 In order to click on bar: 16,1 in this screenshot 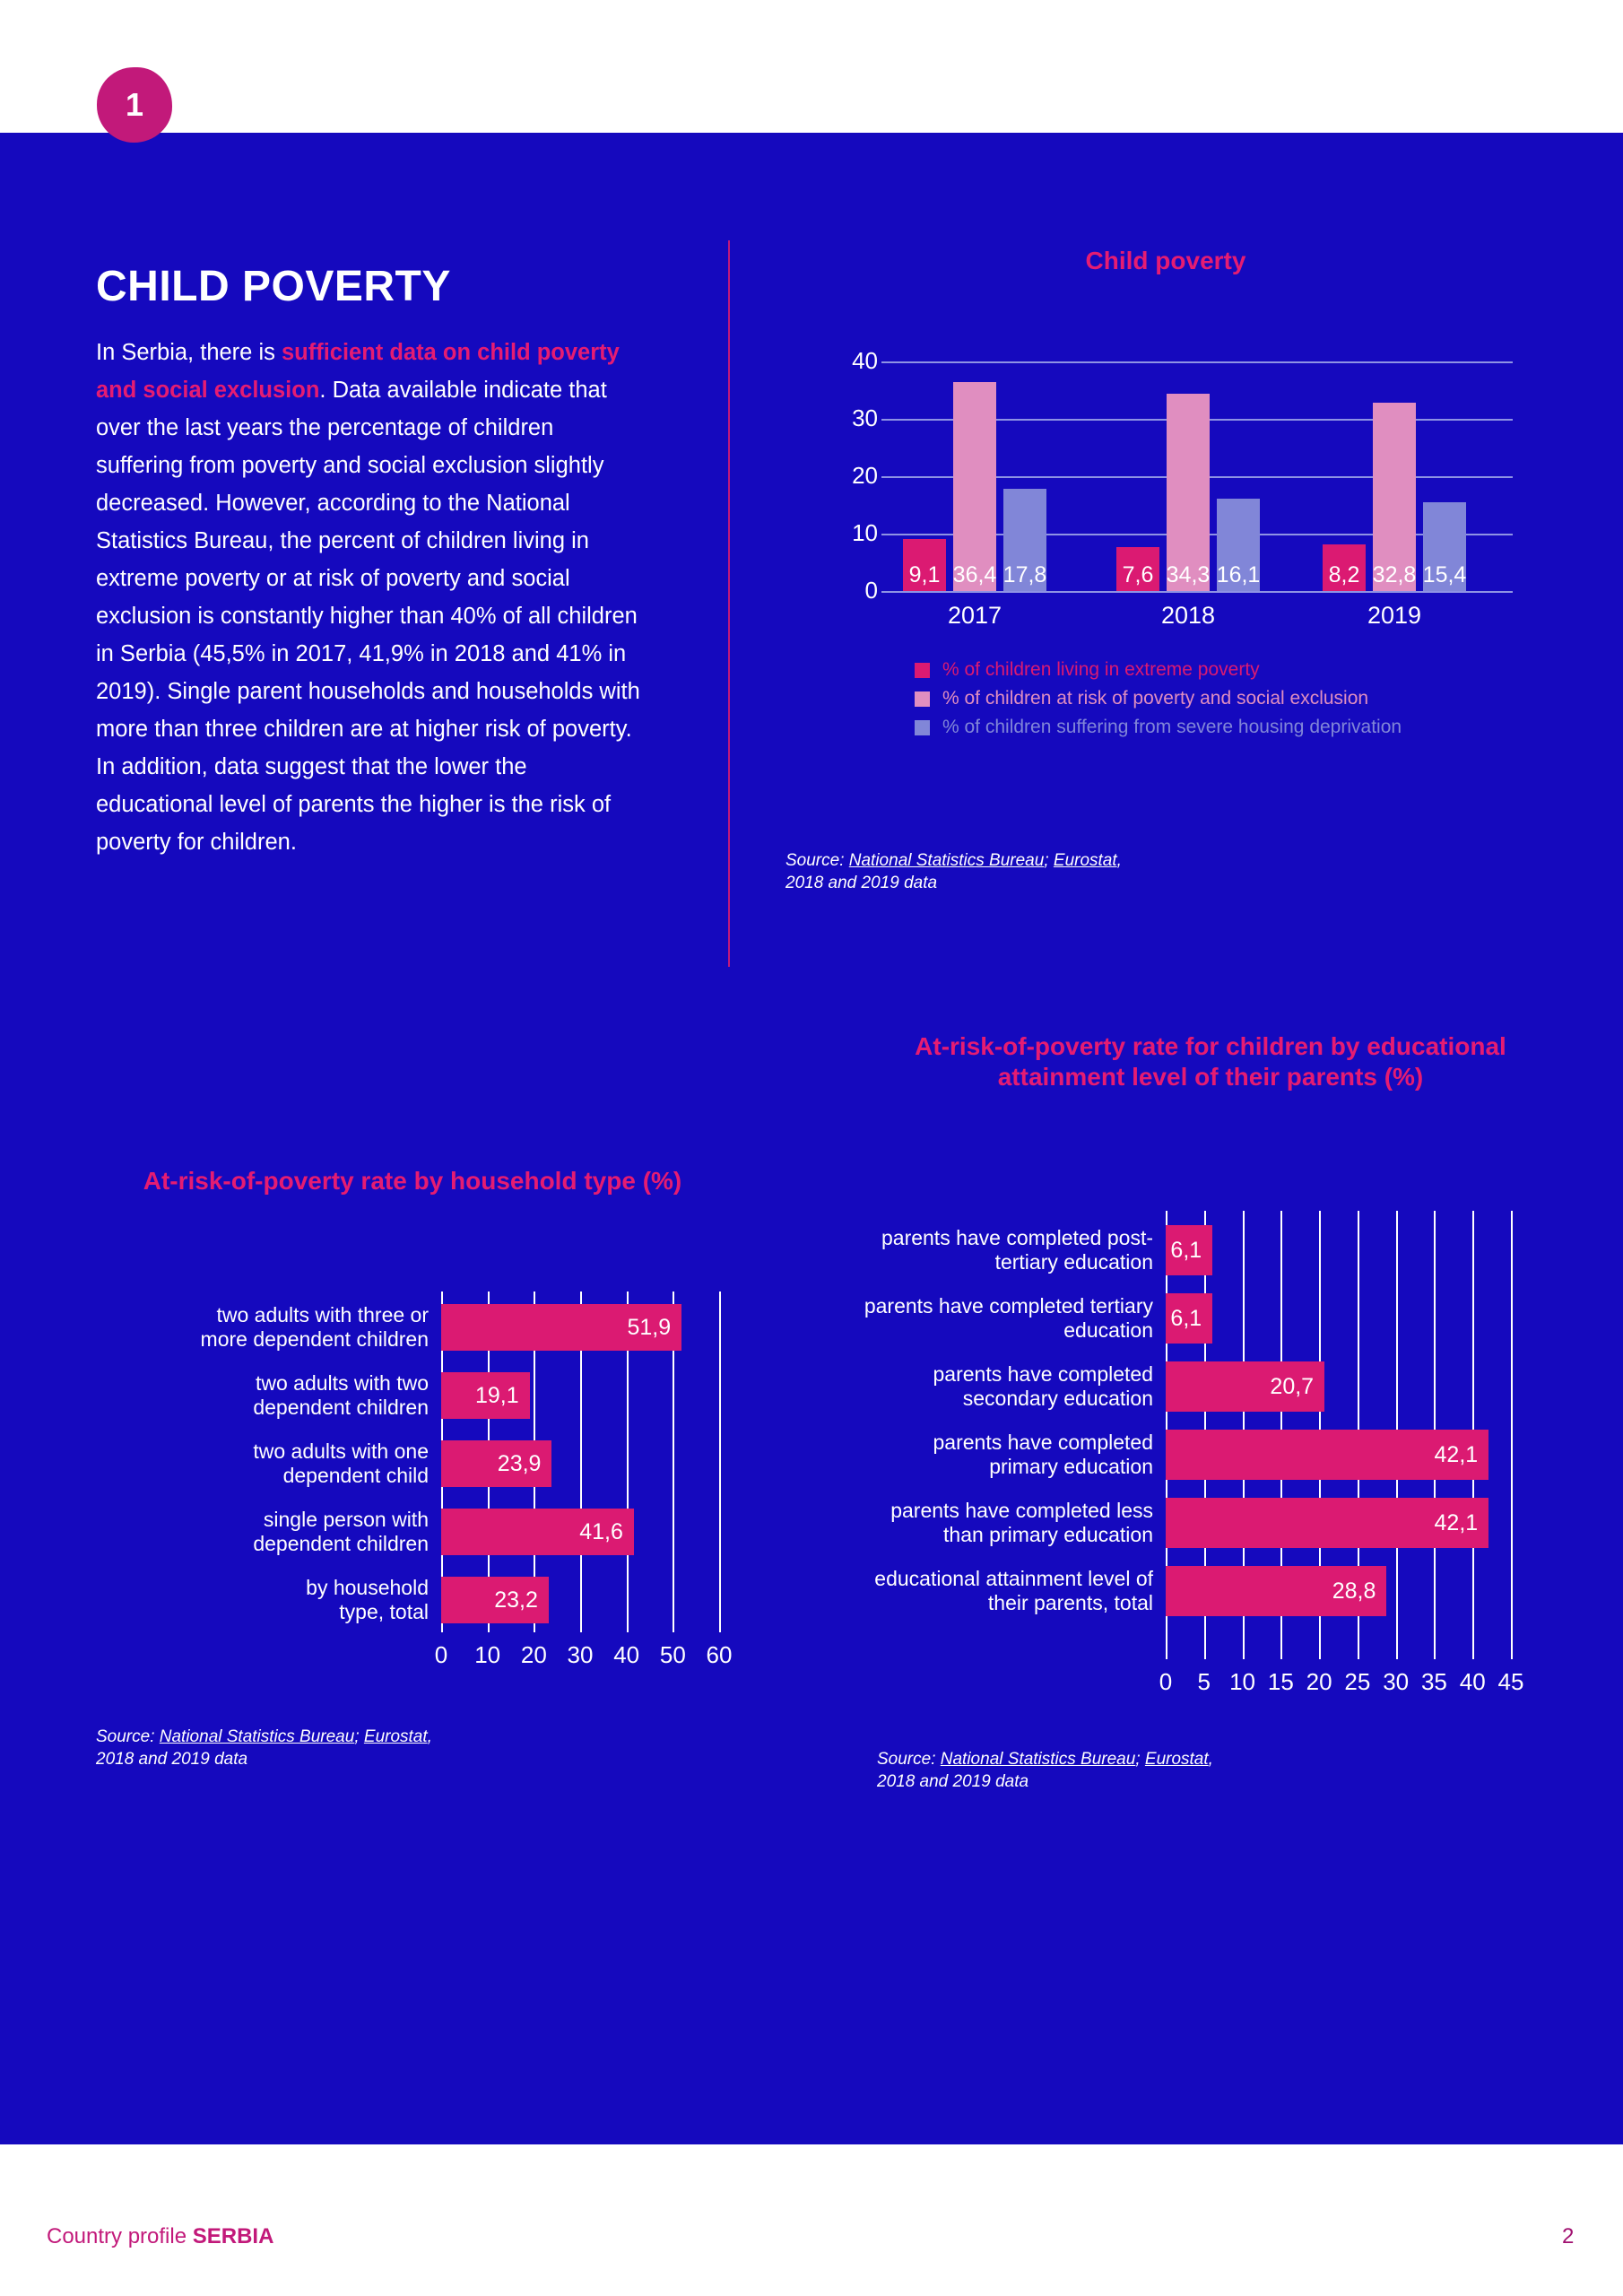, I will do `click(1238, 544)`.